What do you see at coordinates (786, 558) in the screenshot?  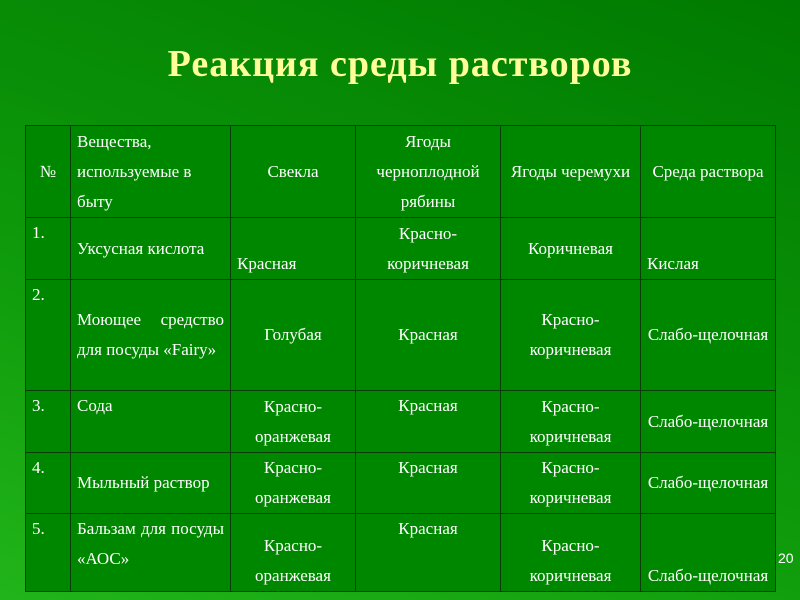 I see `slide-number: 20` at bounding box center [786, 558].